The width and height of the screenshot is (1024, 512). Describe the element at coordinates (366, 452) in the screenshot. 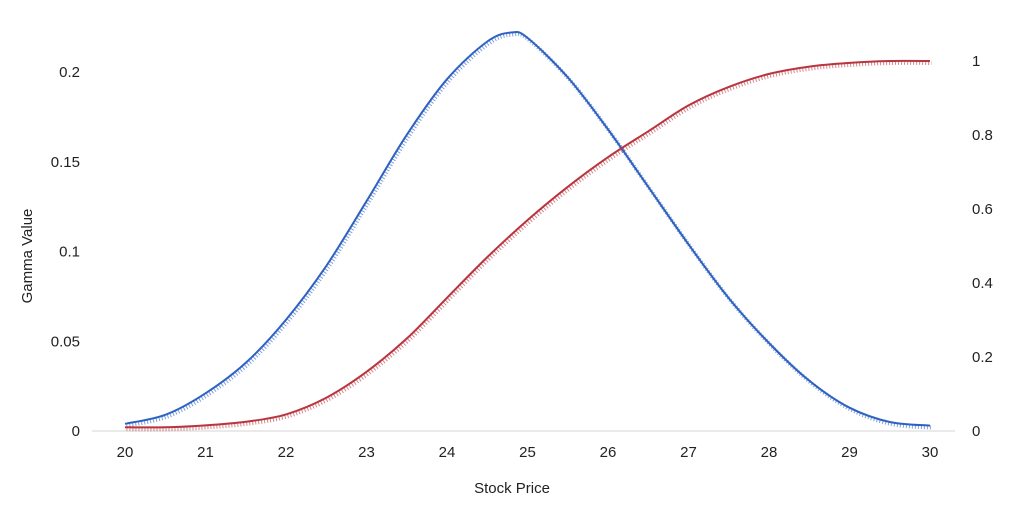

I see `x-tick-label: 23` at that location.